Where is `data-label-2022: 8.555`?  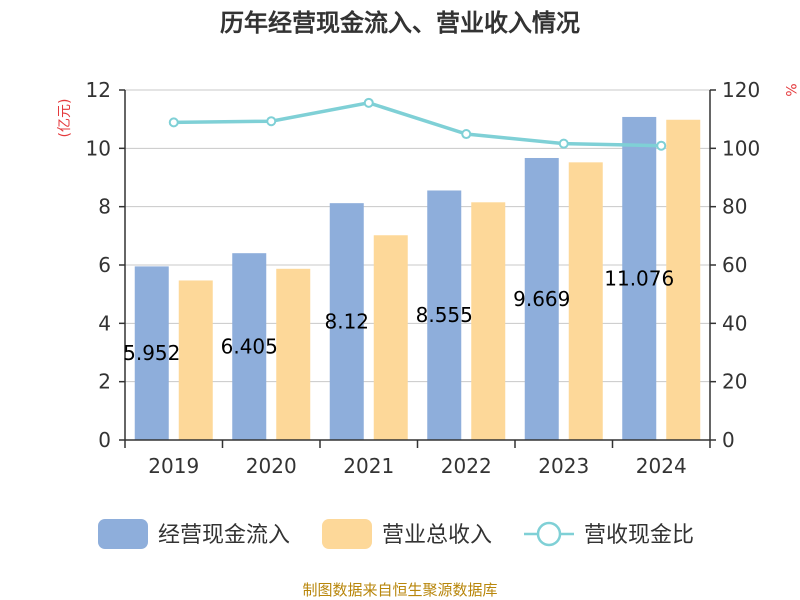 data-label-2022: 8.555 is located at coordinates (444, 315).